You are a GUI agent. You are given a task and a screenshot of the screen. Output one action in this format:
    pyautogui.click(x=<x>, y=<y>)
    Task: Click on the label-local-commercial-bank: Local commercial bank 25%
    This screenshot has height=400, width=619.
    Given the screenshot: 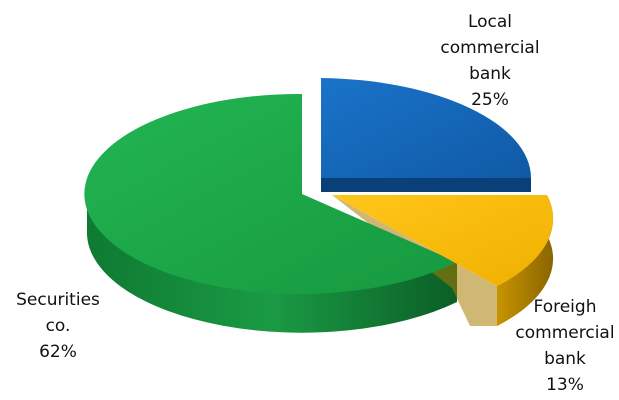 What is the action you would take?
    pyautogui.click(x=489, y=61)
    